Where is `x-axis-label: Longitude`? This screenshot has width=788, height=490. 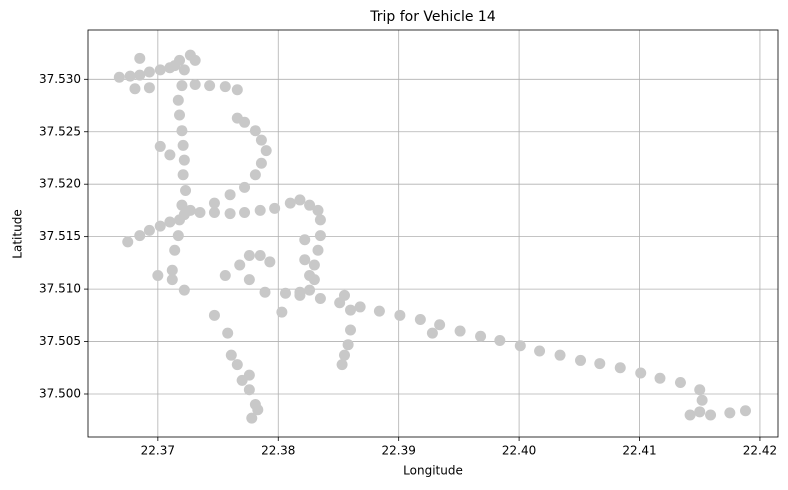
x-axis-label: Longitude is located at coordinates (433, 471).